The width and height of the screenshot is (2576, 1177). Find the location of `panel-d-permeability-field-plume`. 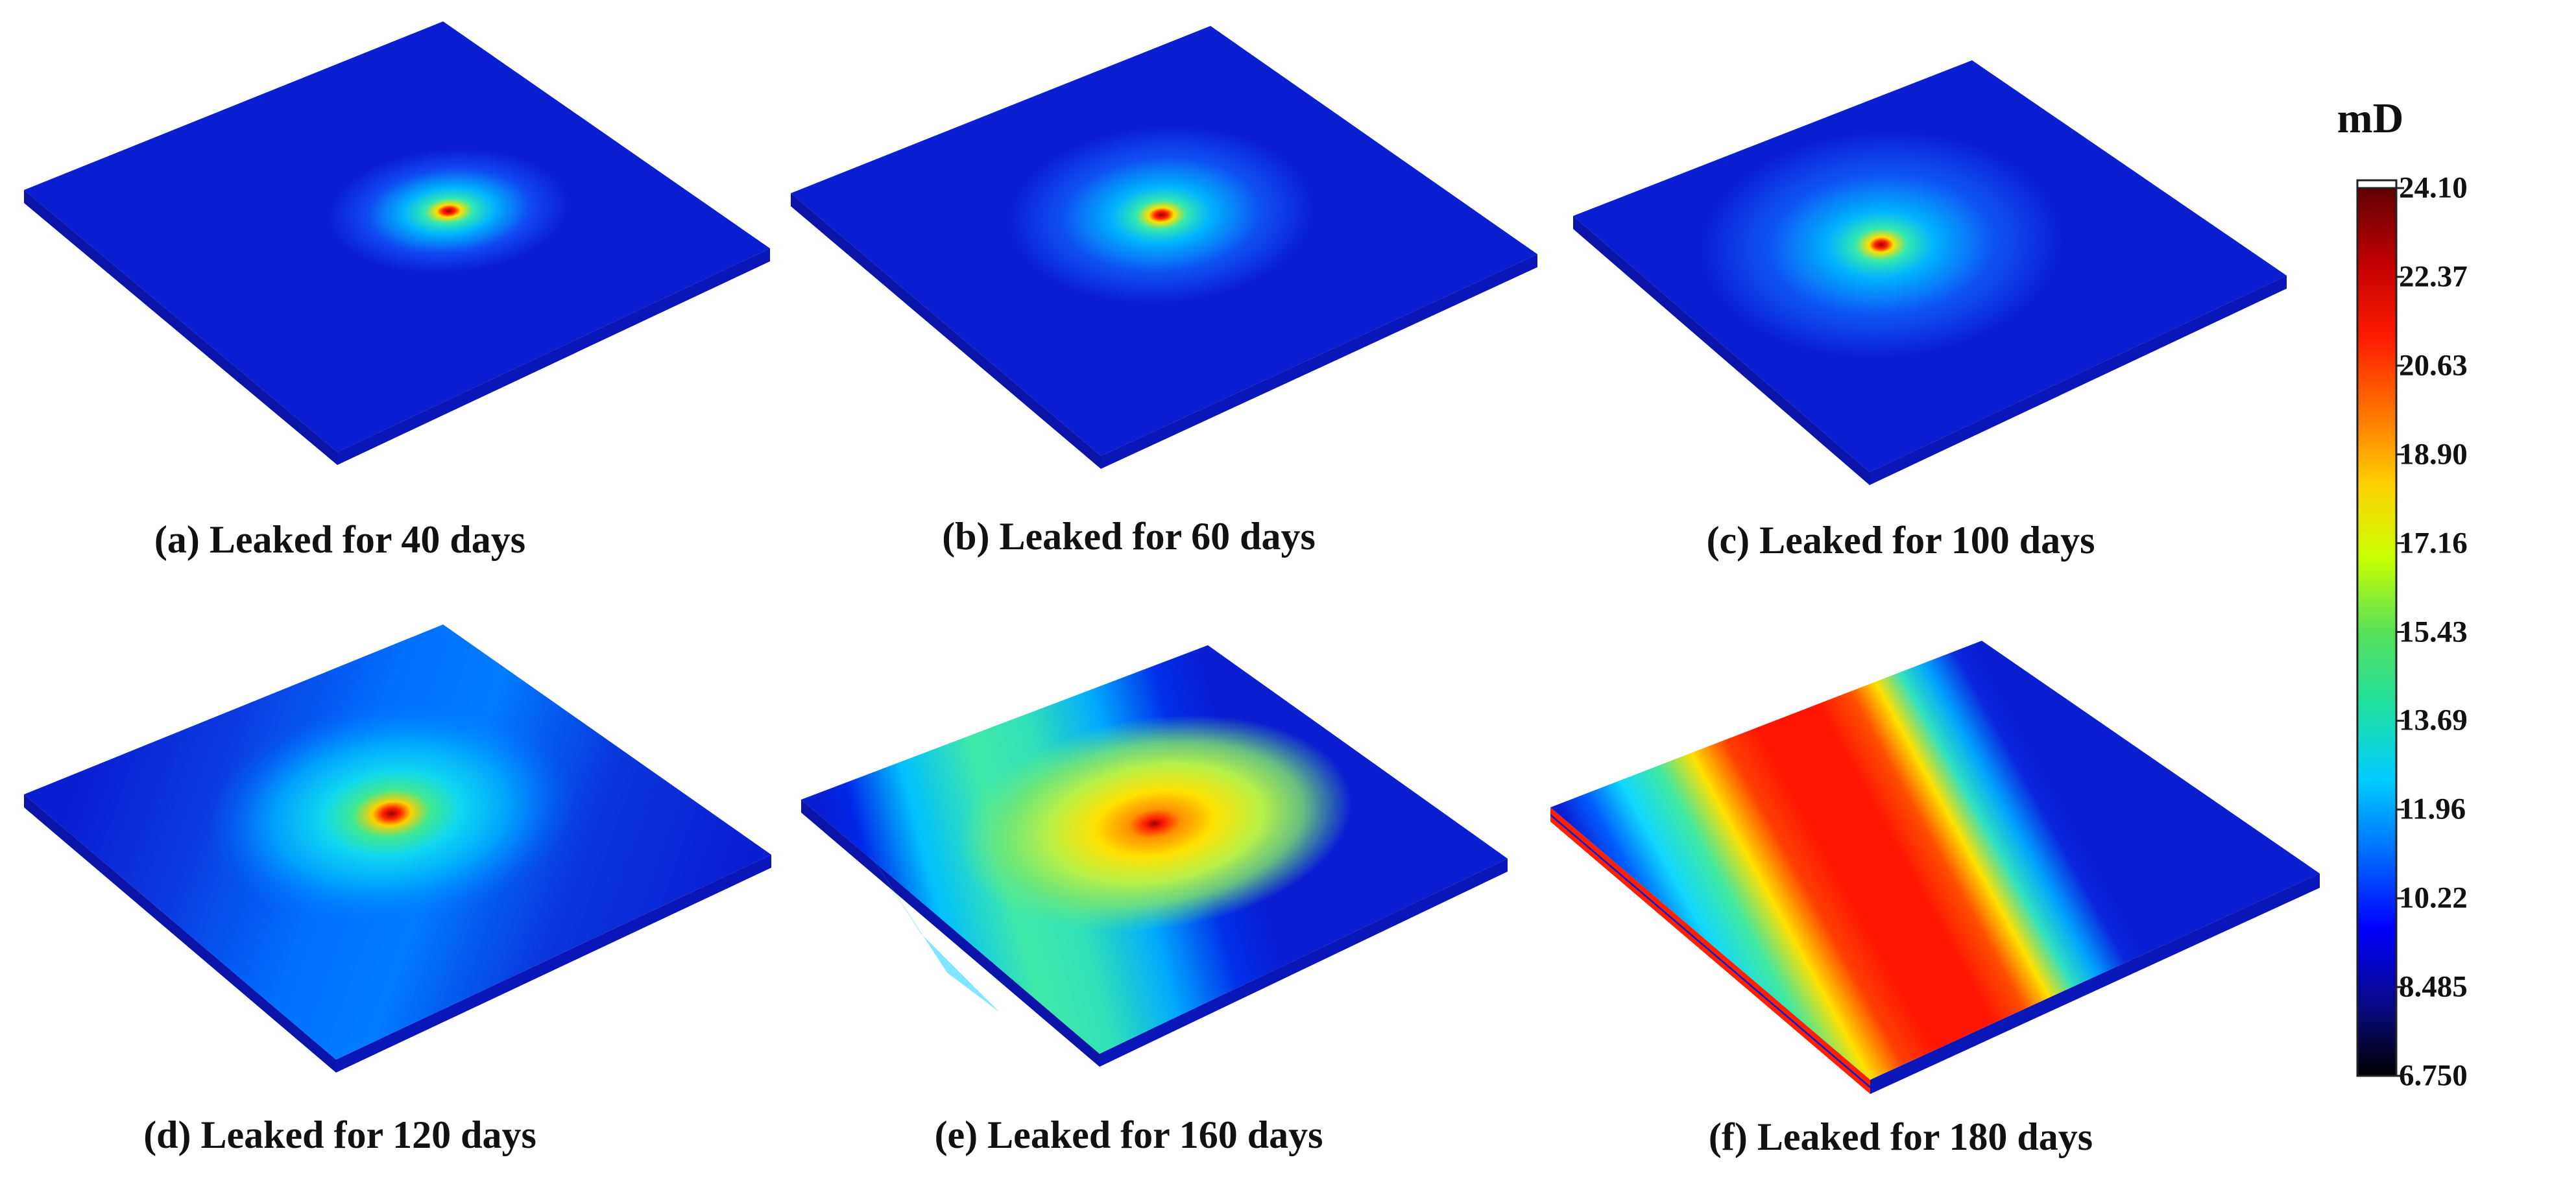

panel-d-permeability-field-plume is located at coordinates (397, 842).